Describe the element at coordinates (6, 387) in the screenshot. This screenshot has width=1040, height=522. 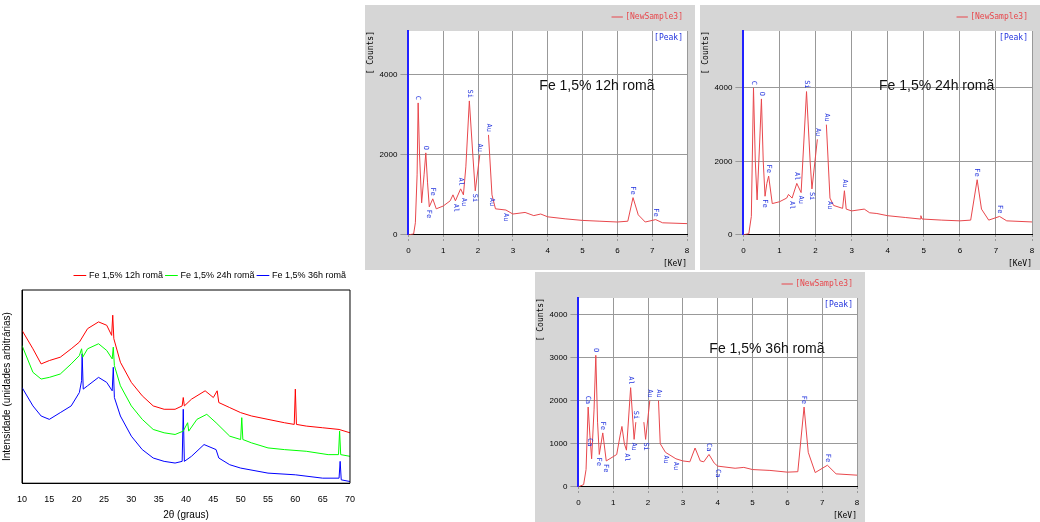
I see `y-axis-title: Intensidade (unidades arbitrárias)` at that location.